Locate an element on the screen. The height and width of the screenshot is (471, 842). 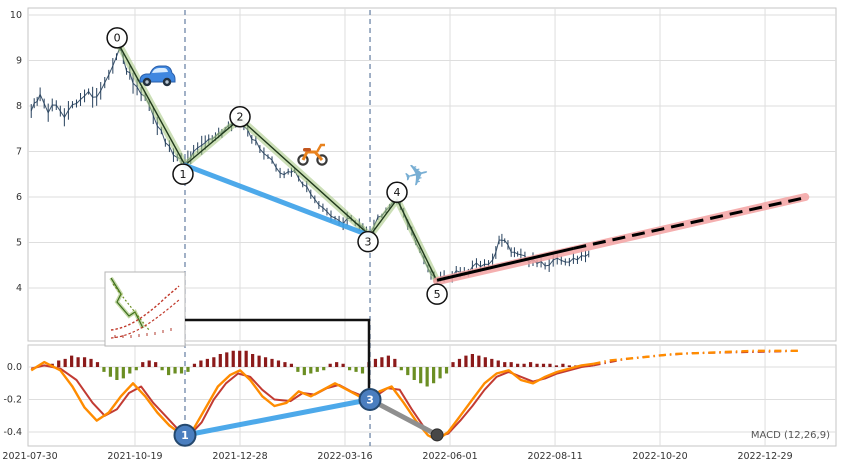
wave-marker-0: 0 is located at coordinates (117, 38).